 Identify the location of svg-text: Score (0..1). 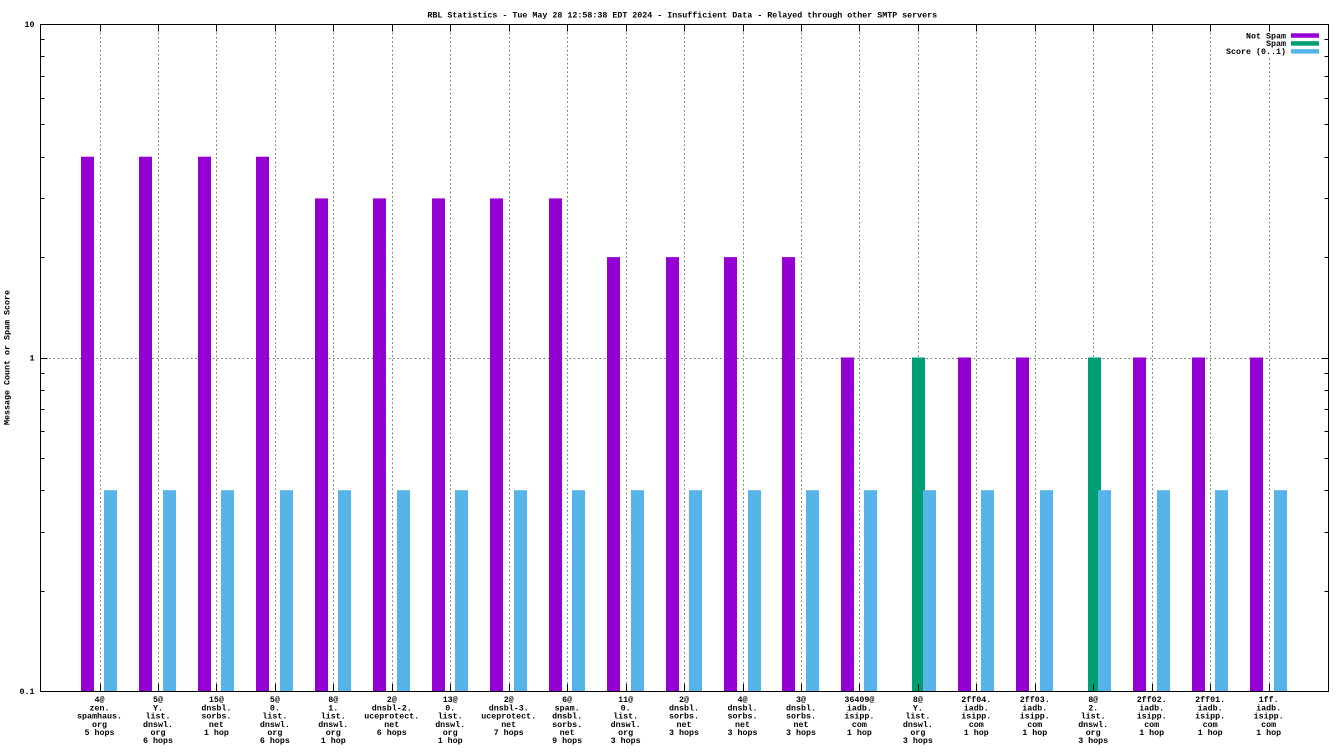
(1256, 52).